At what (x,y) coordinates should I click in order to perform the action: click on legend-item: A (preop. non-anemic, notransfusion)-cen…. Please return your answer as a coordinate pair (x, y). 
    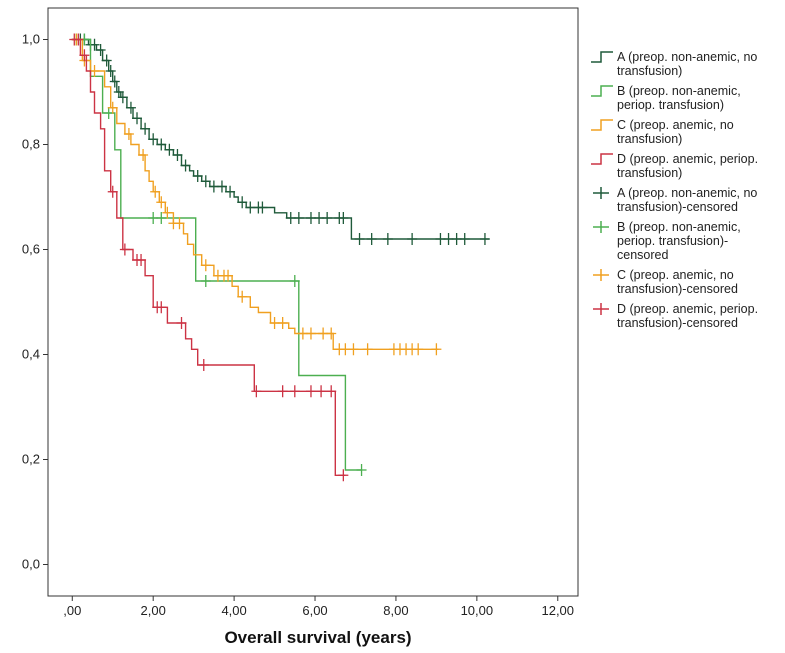
    Looking at the image, I should click on (675, 200).